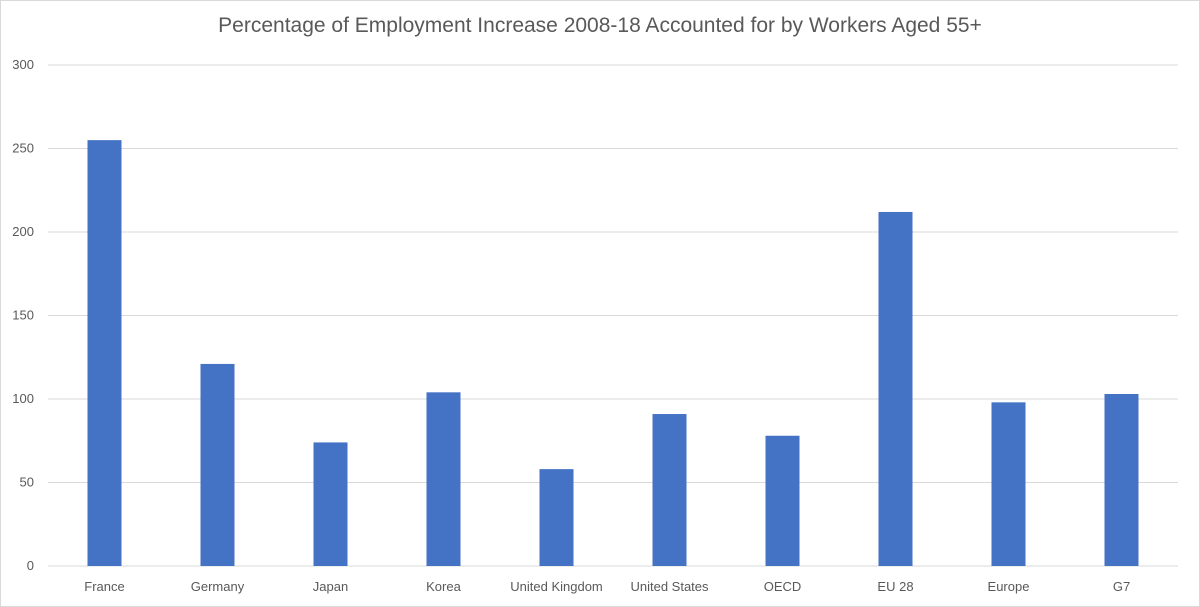  What do you see at coordinates (330, 586) in the screenshot?
I see `x-tick-label-japan: Japan` at bounding box center [330, 586].